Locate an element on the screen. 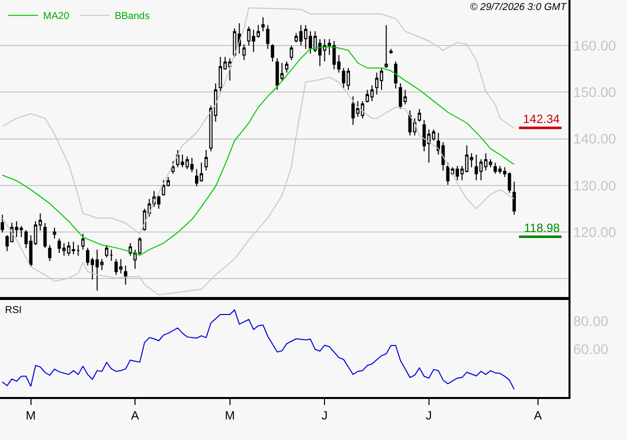 This screenshot has width=627, height=440. text: RSI is located at coordinates (13, 310).